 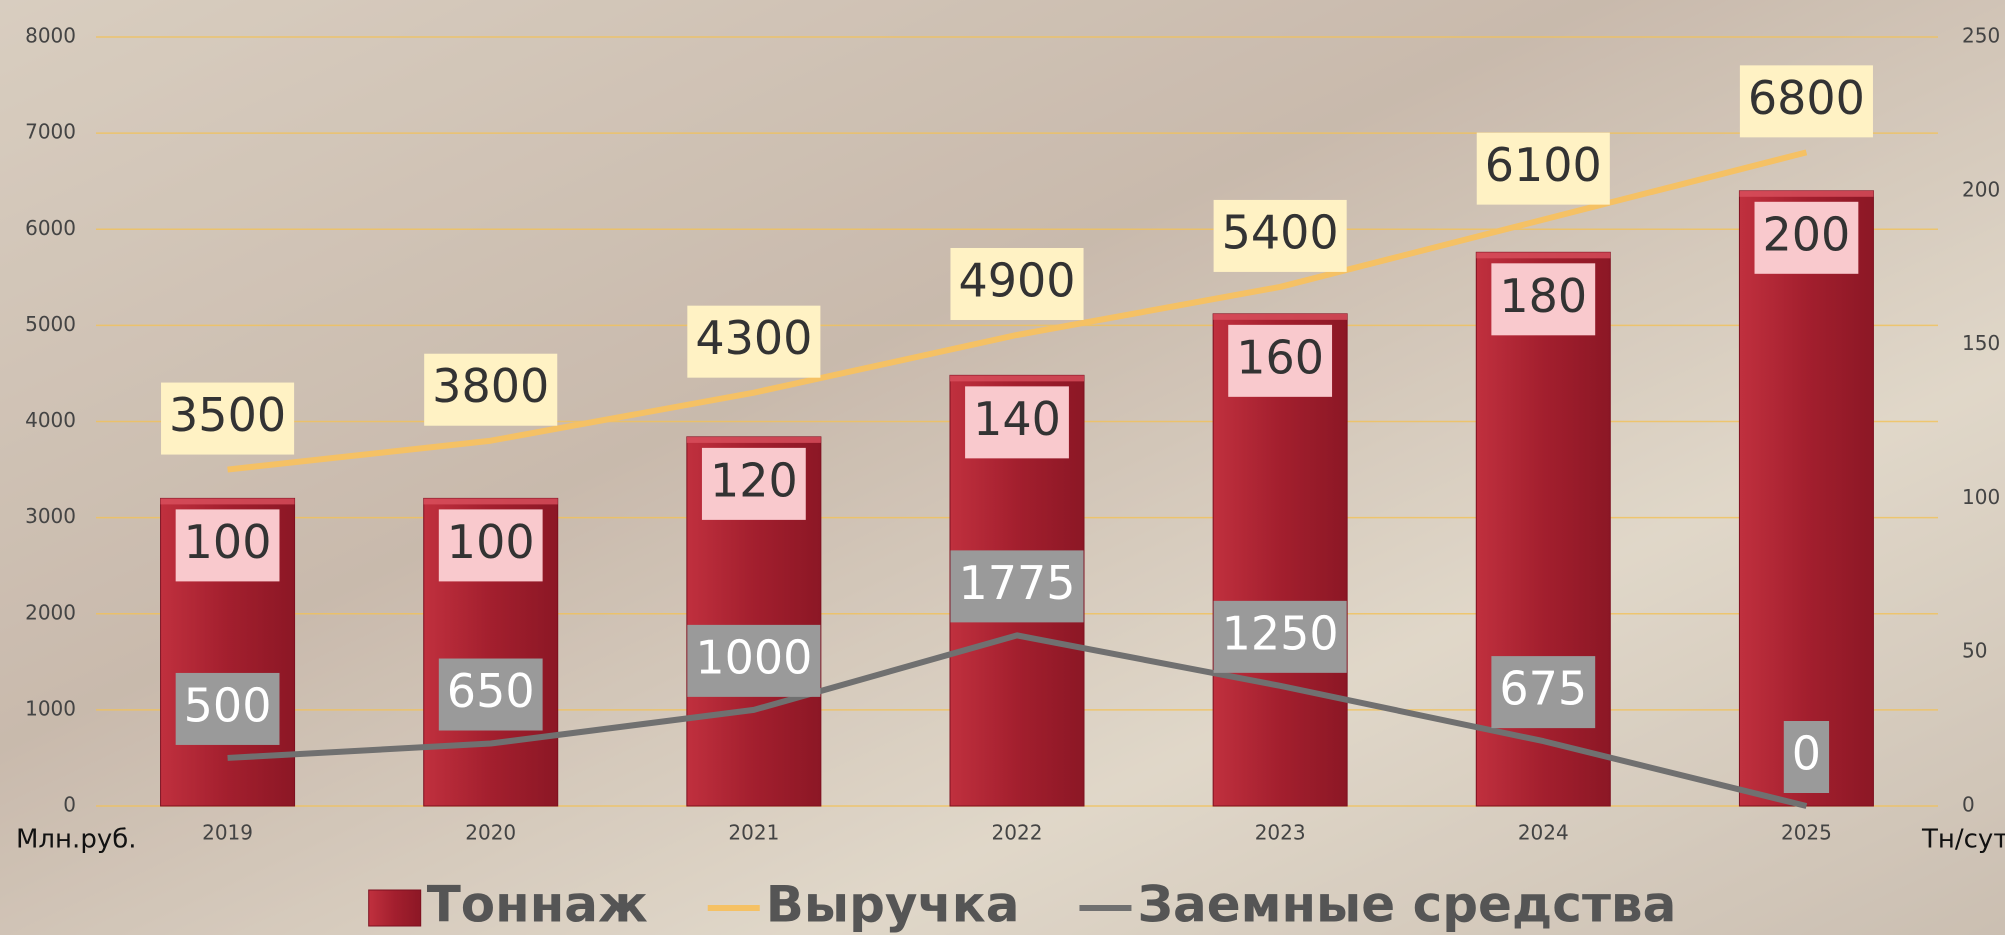 I want to click on revenue-data-label: 3500, so click(x=227, y=415).